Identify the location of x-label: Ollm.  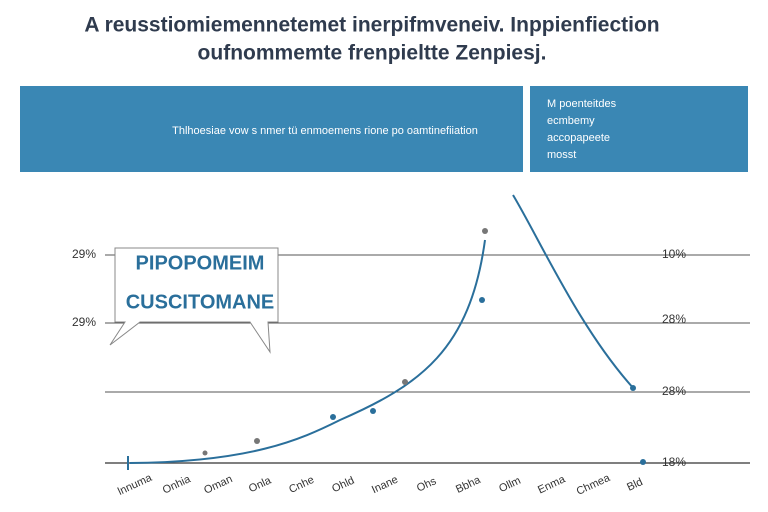
(510, 485).